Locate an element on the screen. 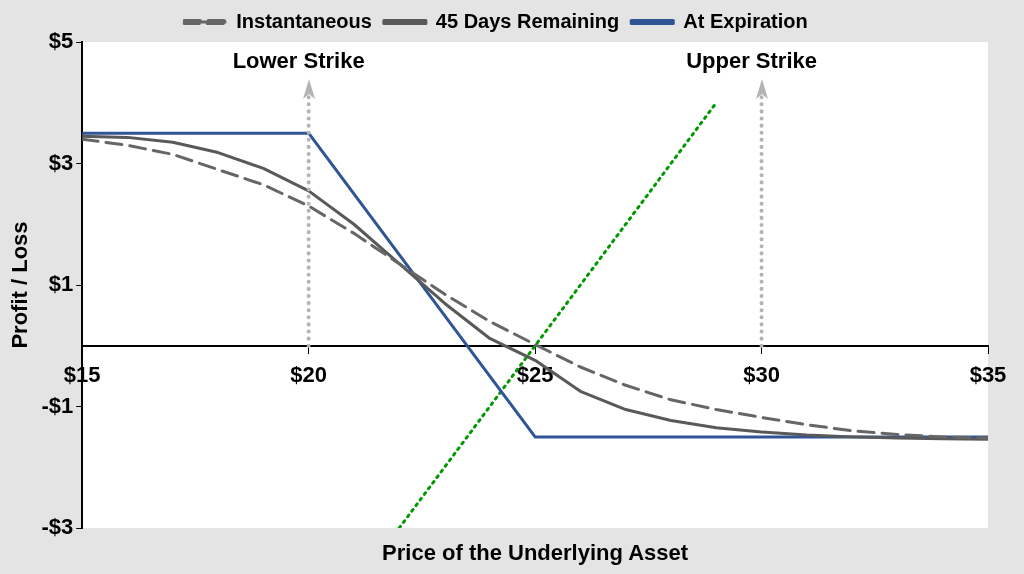  x-axis-title: Price of the Underlying Asset is located at coordinates (535, 553).